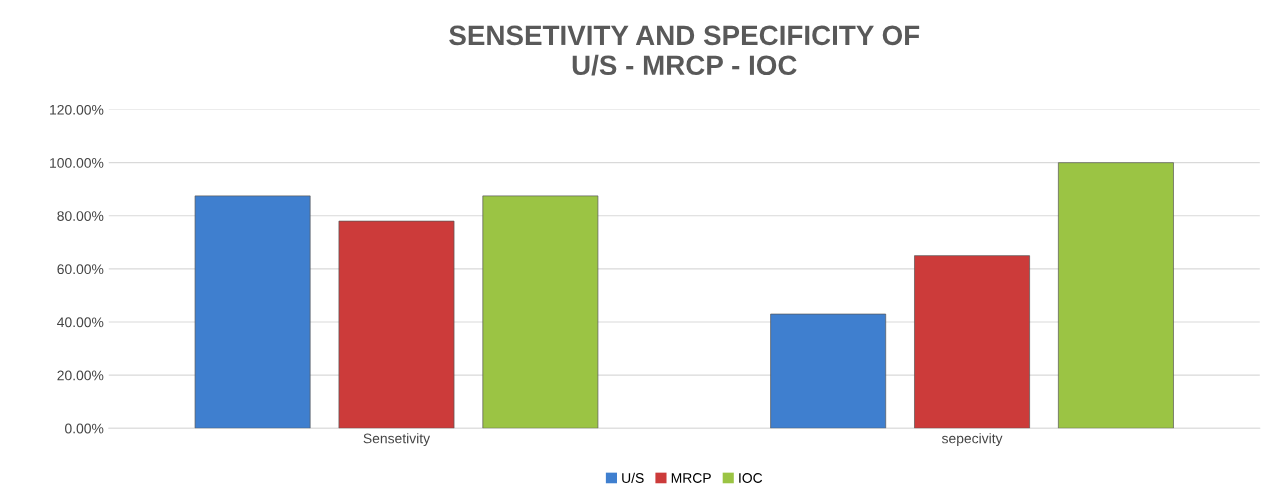 The height and width of the screenshot is (498, 1279). What do you see at coordinates (80, 375) in the screenshot?
I see `y-tick-label: 20.00%` at bounding box center [80, 375].